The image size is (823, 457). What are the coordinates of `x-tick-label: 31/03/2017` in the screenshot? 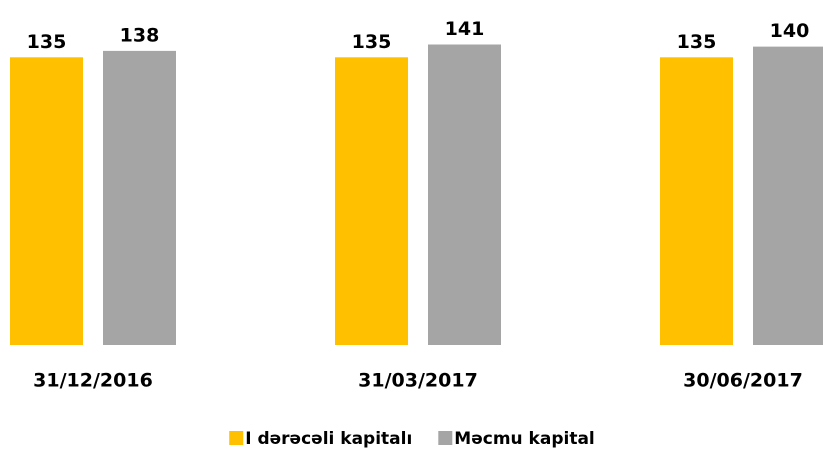 It's located at (418, 381).